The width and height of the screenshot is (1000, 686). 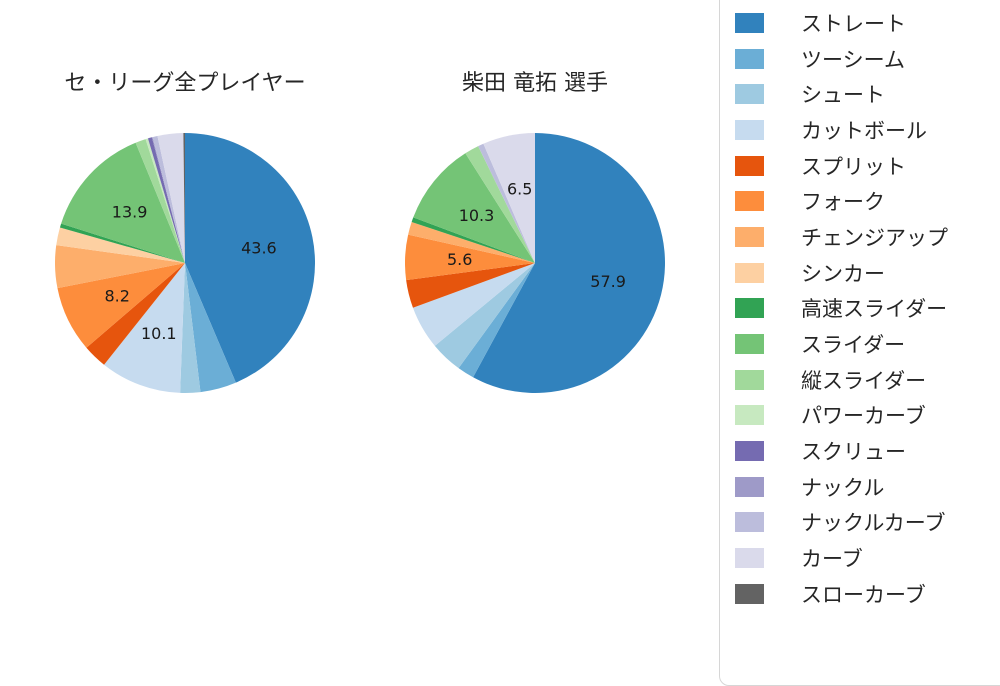 I want to click on pie-value-label: 13.9, so click(x=130, y=211).